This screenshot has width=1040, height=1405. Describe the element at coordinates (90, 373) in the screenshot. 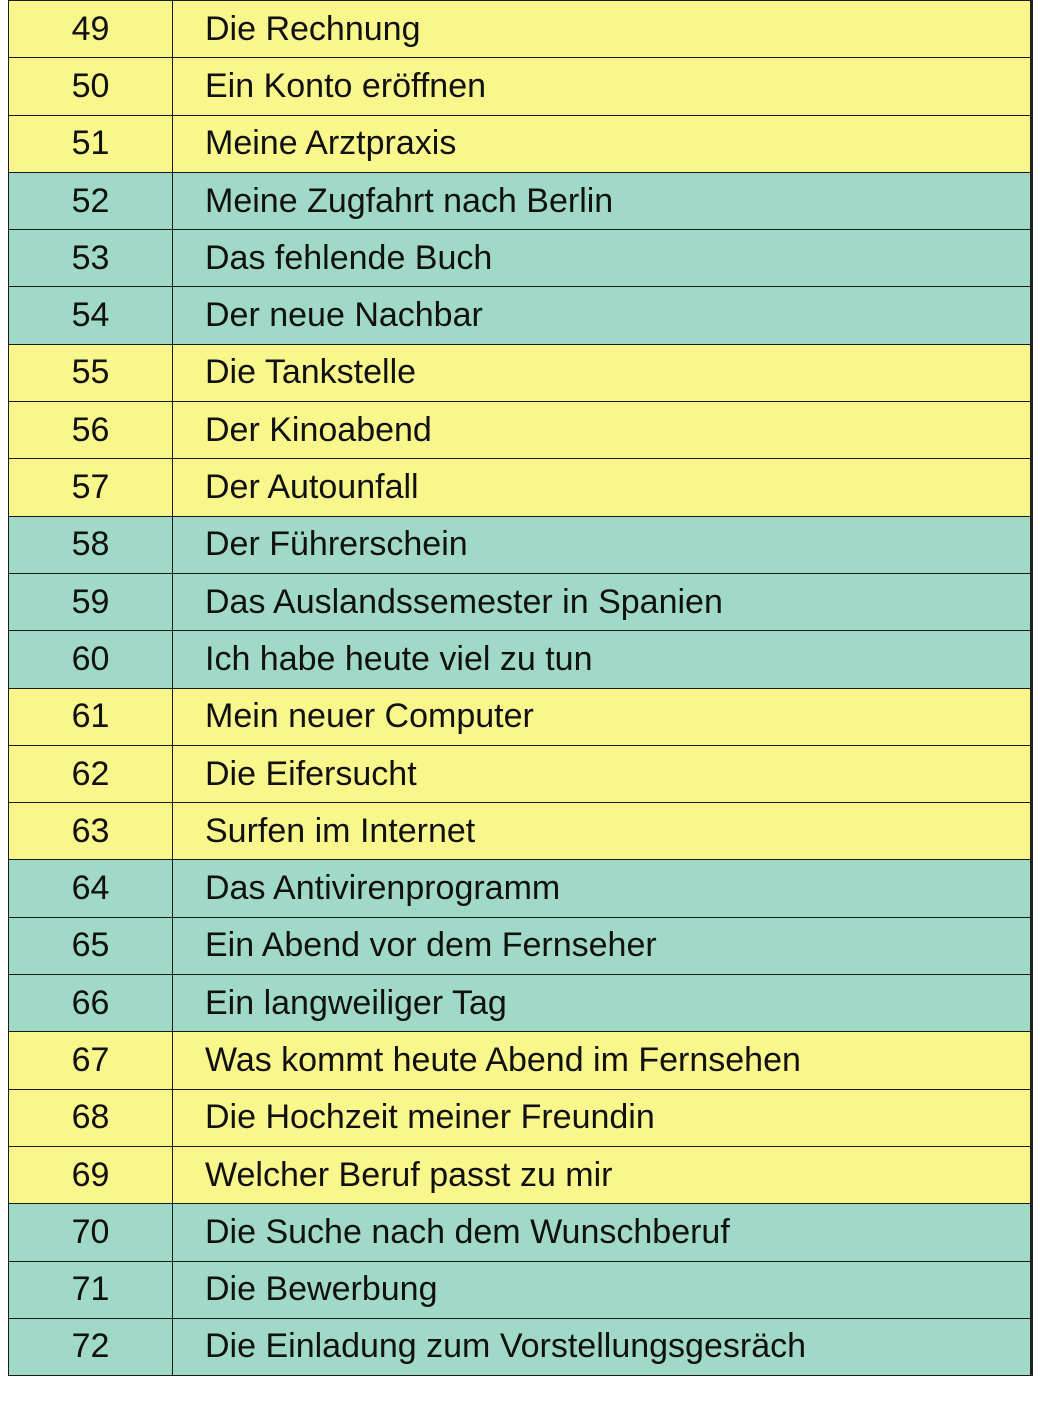

I see `topic-number: 55` at that location.